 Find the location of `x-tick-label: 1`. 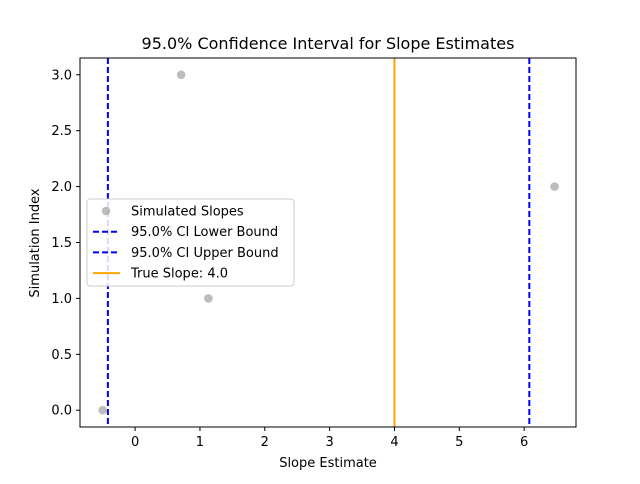

x-tick-label: 1 is located at coordinates (200, 442).